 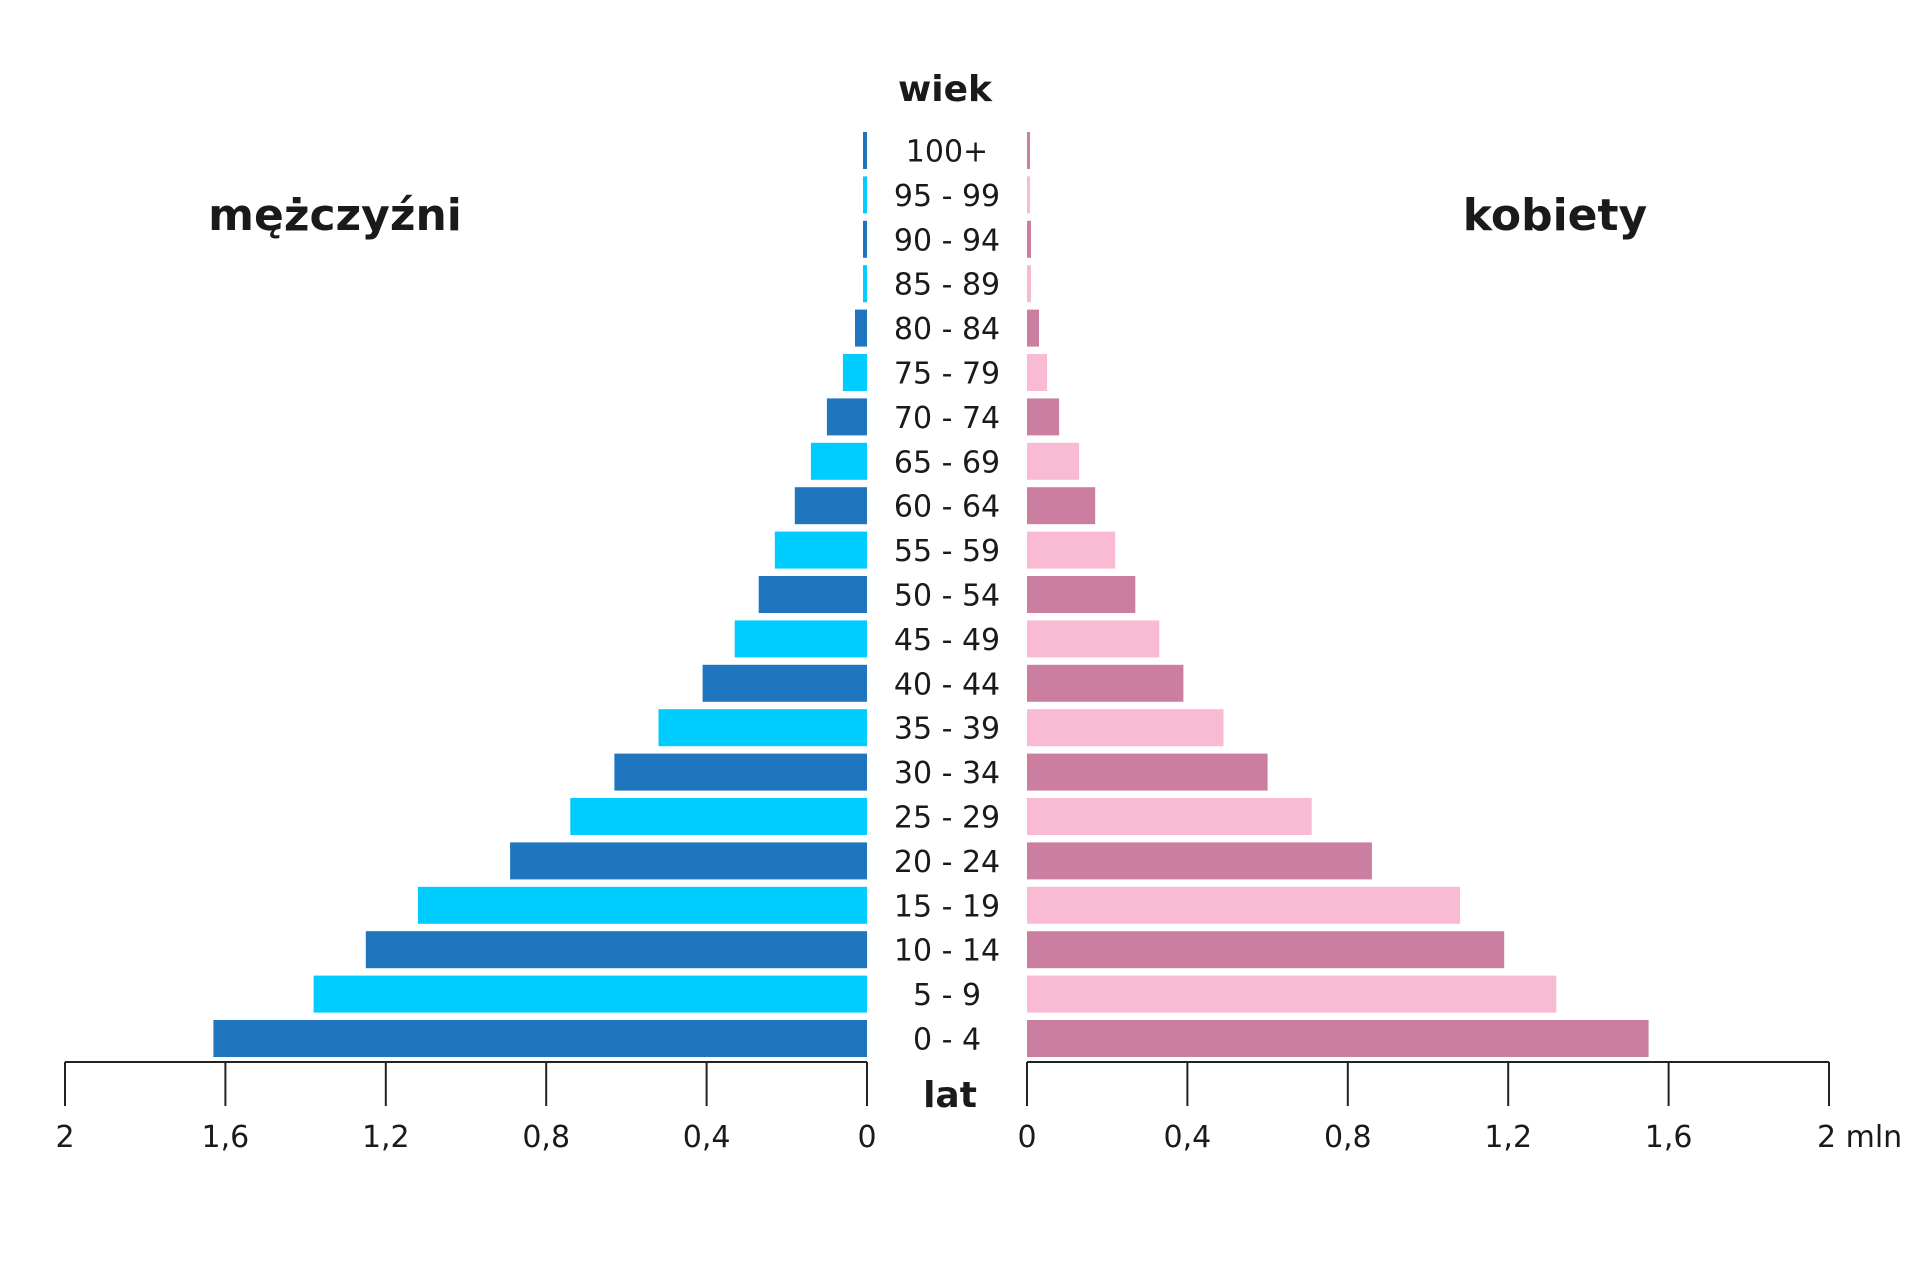 What do you see at coordinates (947, 818) in the screenshot?
I see `age-label-25-29: 25 - 29` at bounding box center [947, 818].